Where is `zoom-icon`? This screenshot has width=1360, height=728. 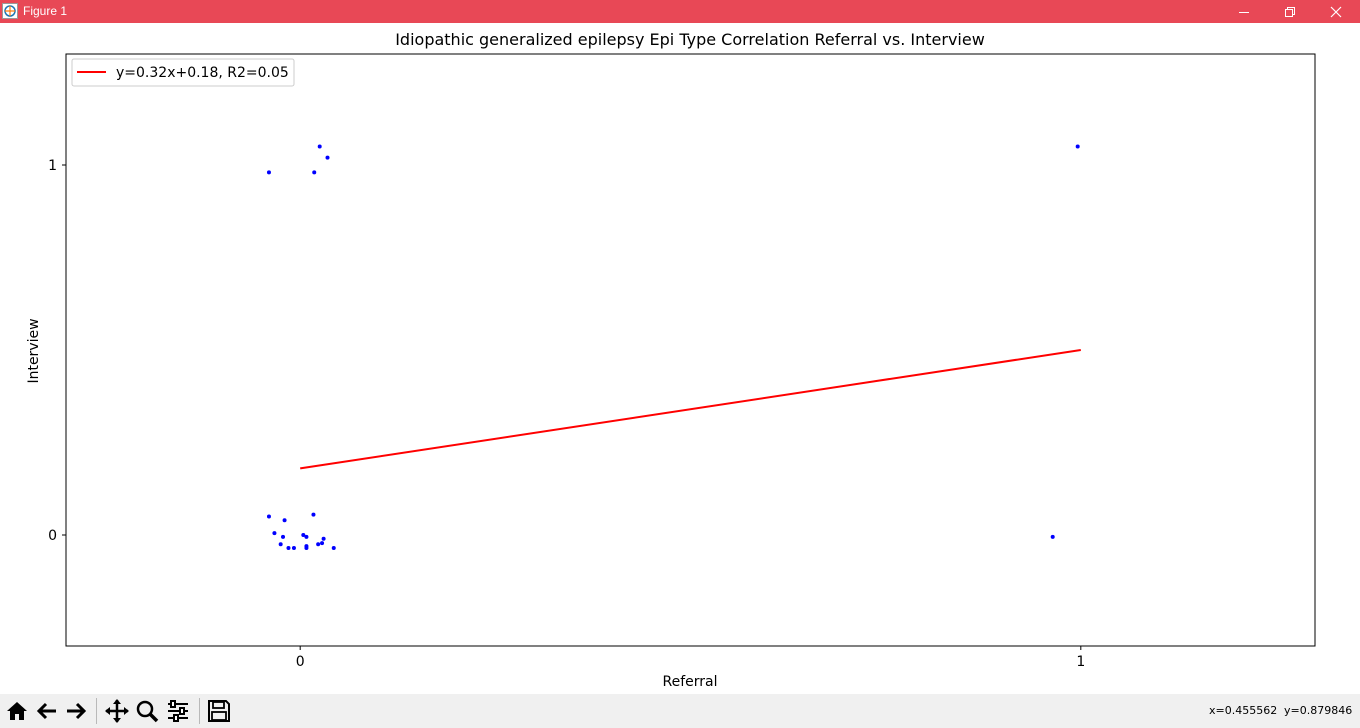 zoom-icon is located at coordinates (147, 711).